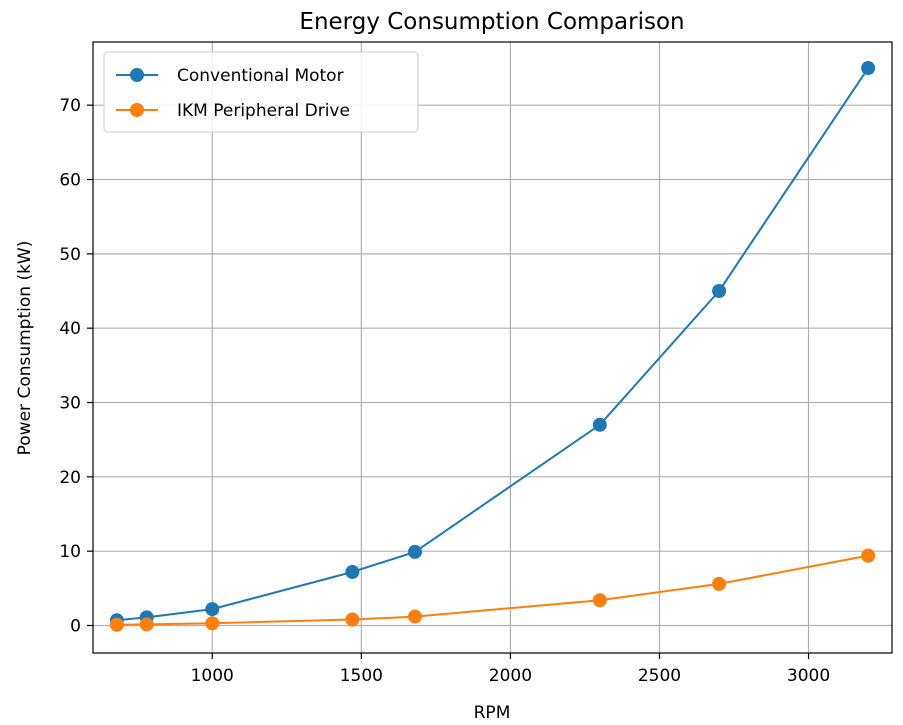  I want to click on x-axis-label: RPM, so click(492, 713).